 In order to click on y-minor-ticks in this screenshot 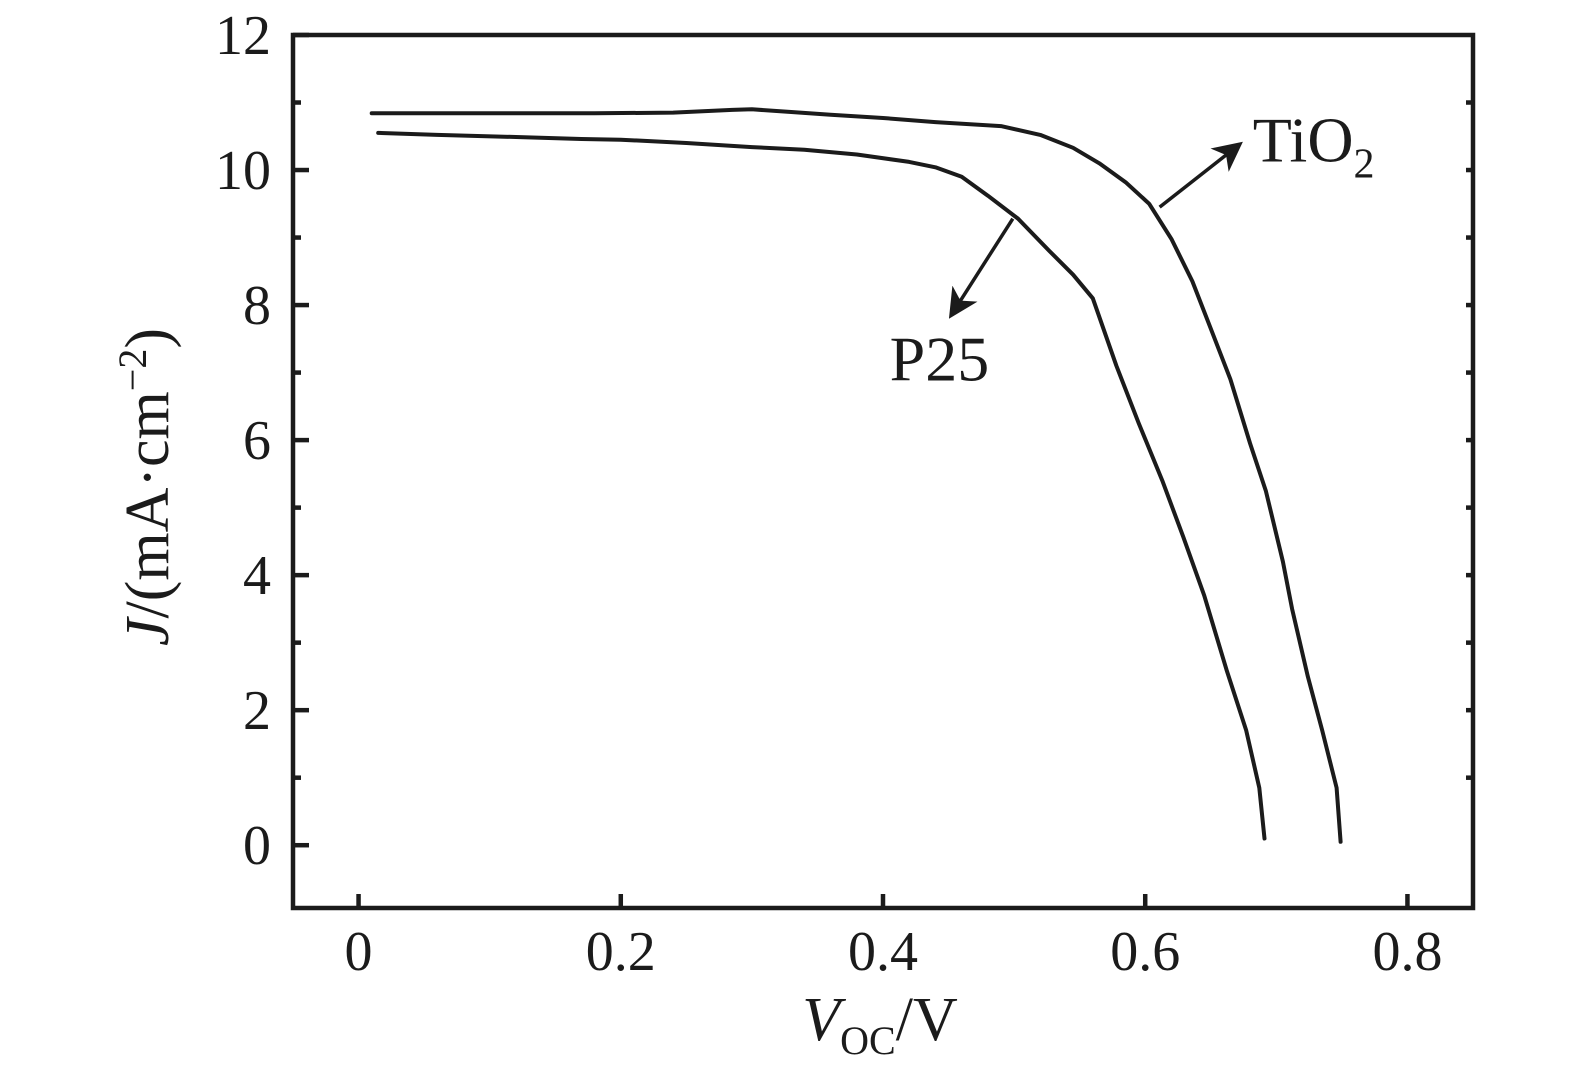, I will do `click(297, 440)`.